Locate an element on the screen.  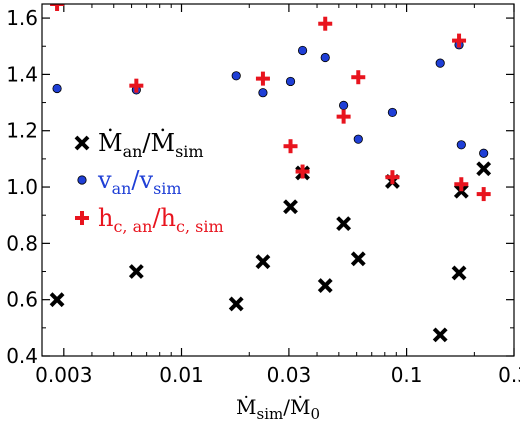
y-tick-label: 0.4 is located at coordinates (22, 356).